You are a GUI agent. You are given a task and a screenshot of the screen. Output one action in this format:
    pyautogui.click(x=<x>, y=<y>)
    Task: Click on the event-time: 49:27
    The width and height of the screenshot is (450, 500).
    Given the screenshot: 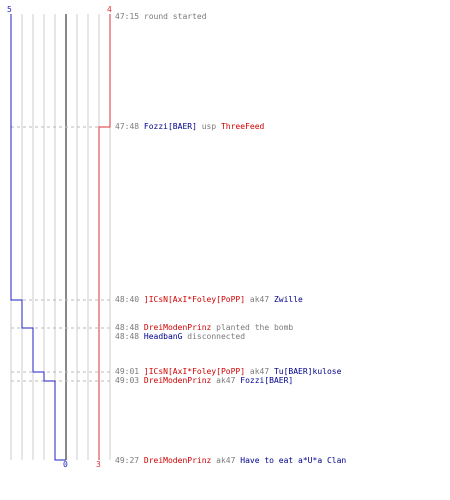 What is the action you would take?
    pyautogui.click(x=129, y=460)
    